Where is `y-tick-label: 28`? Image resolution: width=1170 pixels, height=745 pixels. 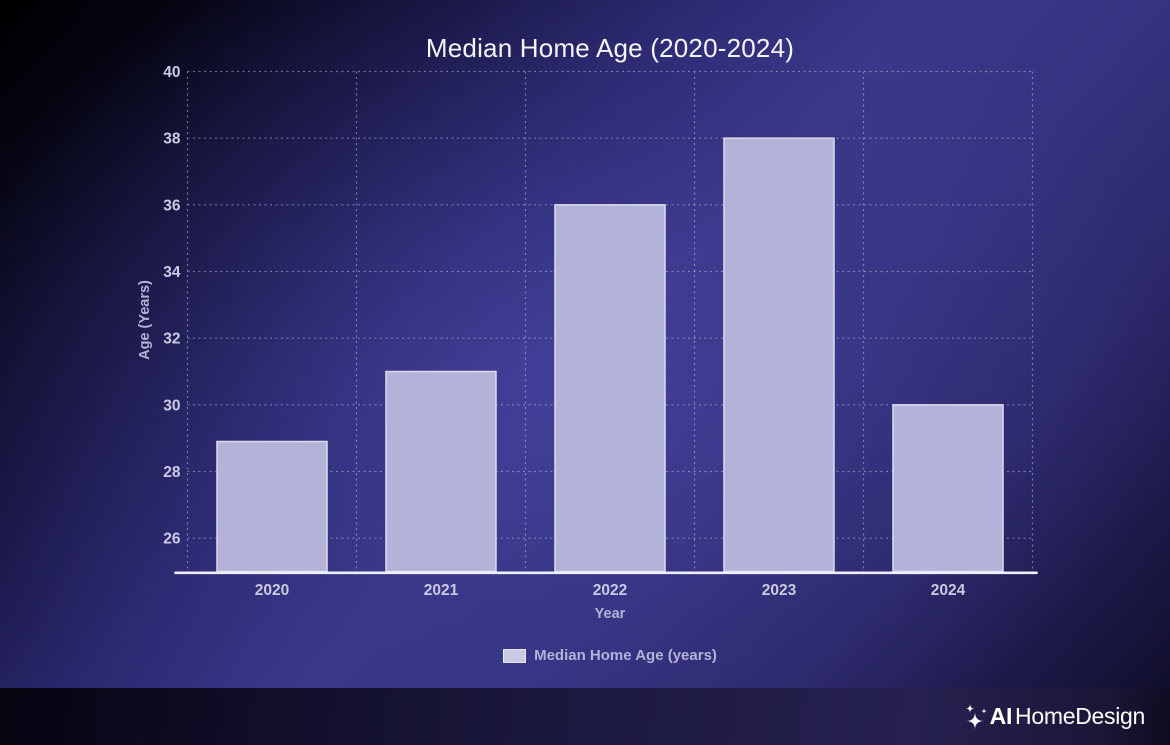
y-tick-label: 28 is located at coordinates (172, 472).